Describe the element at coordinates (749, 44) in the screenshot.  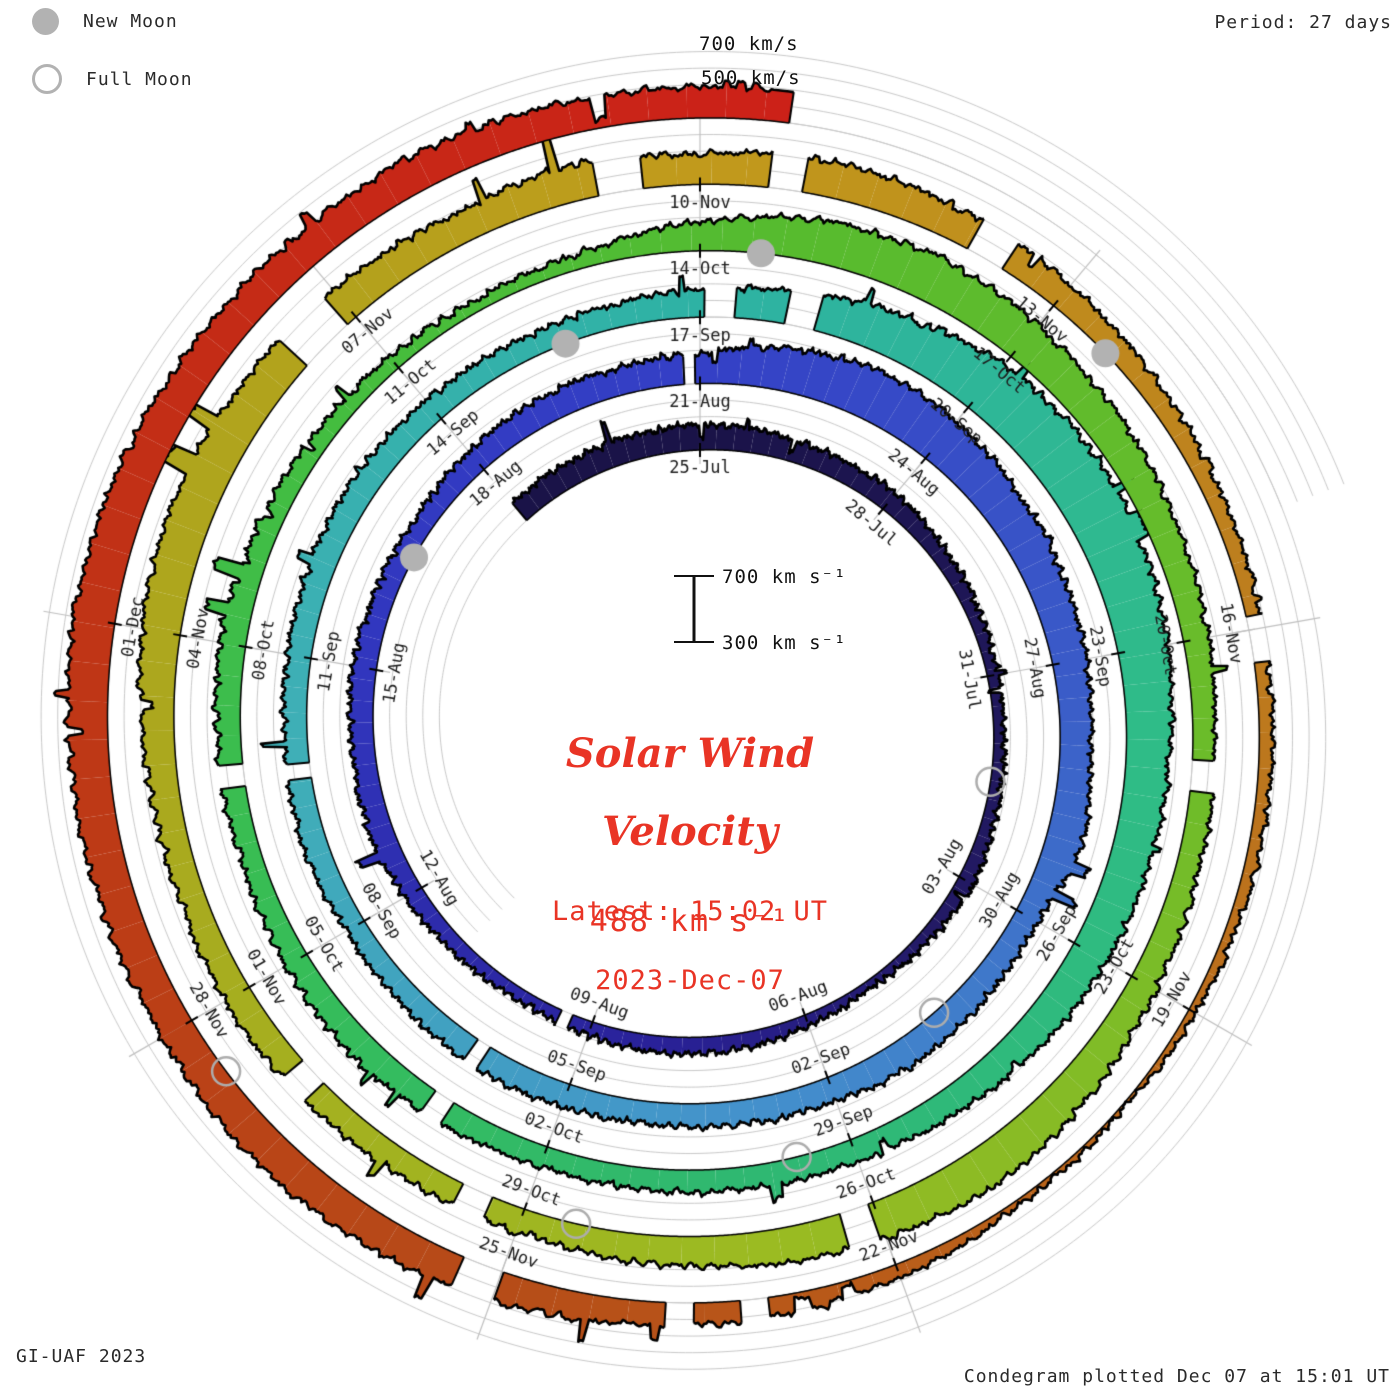
I see `outer-scale-700: 700 km/s` at that location.